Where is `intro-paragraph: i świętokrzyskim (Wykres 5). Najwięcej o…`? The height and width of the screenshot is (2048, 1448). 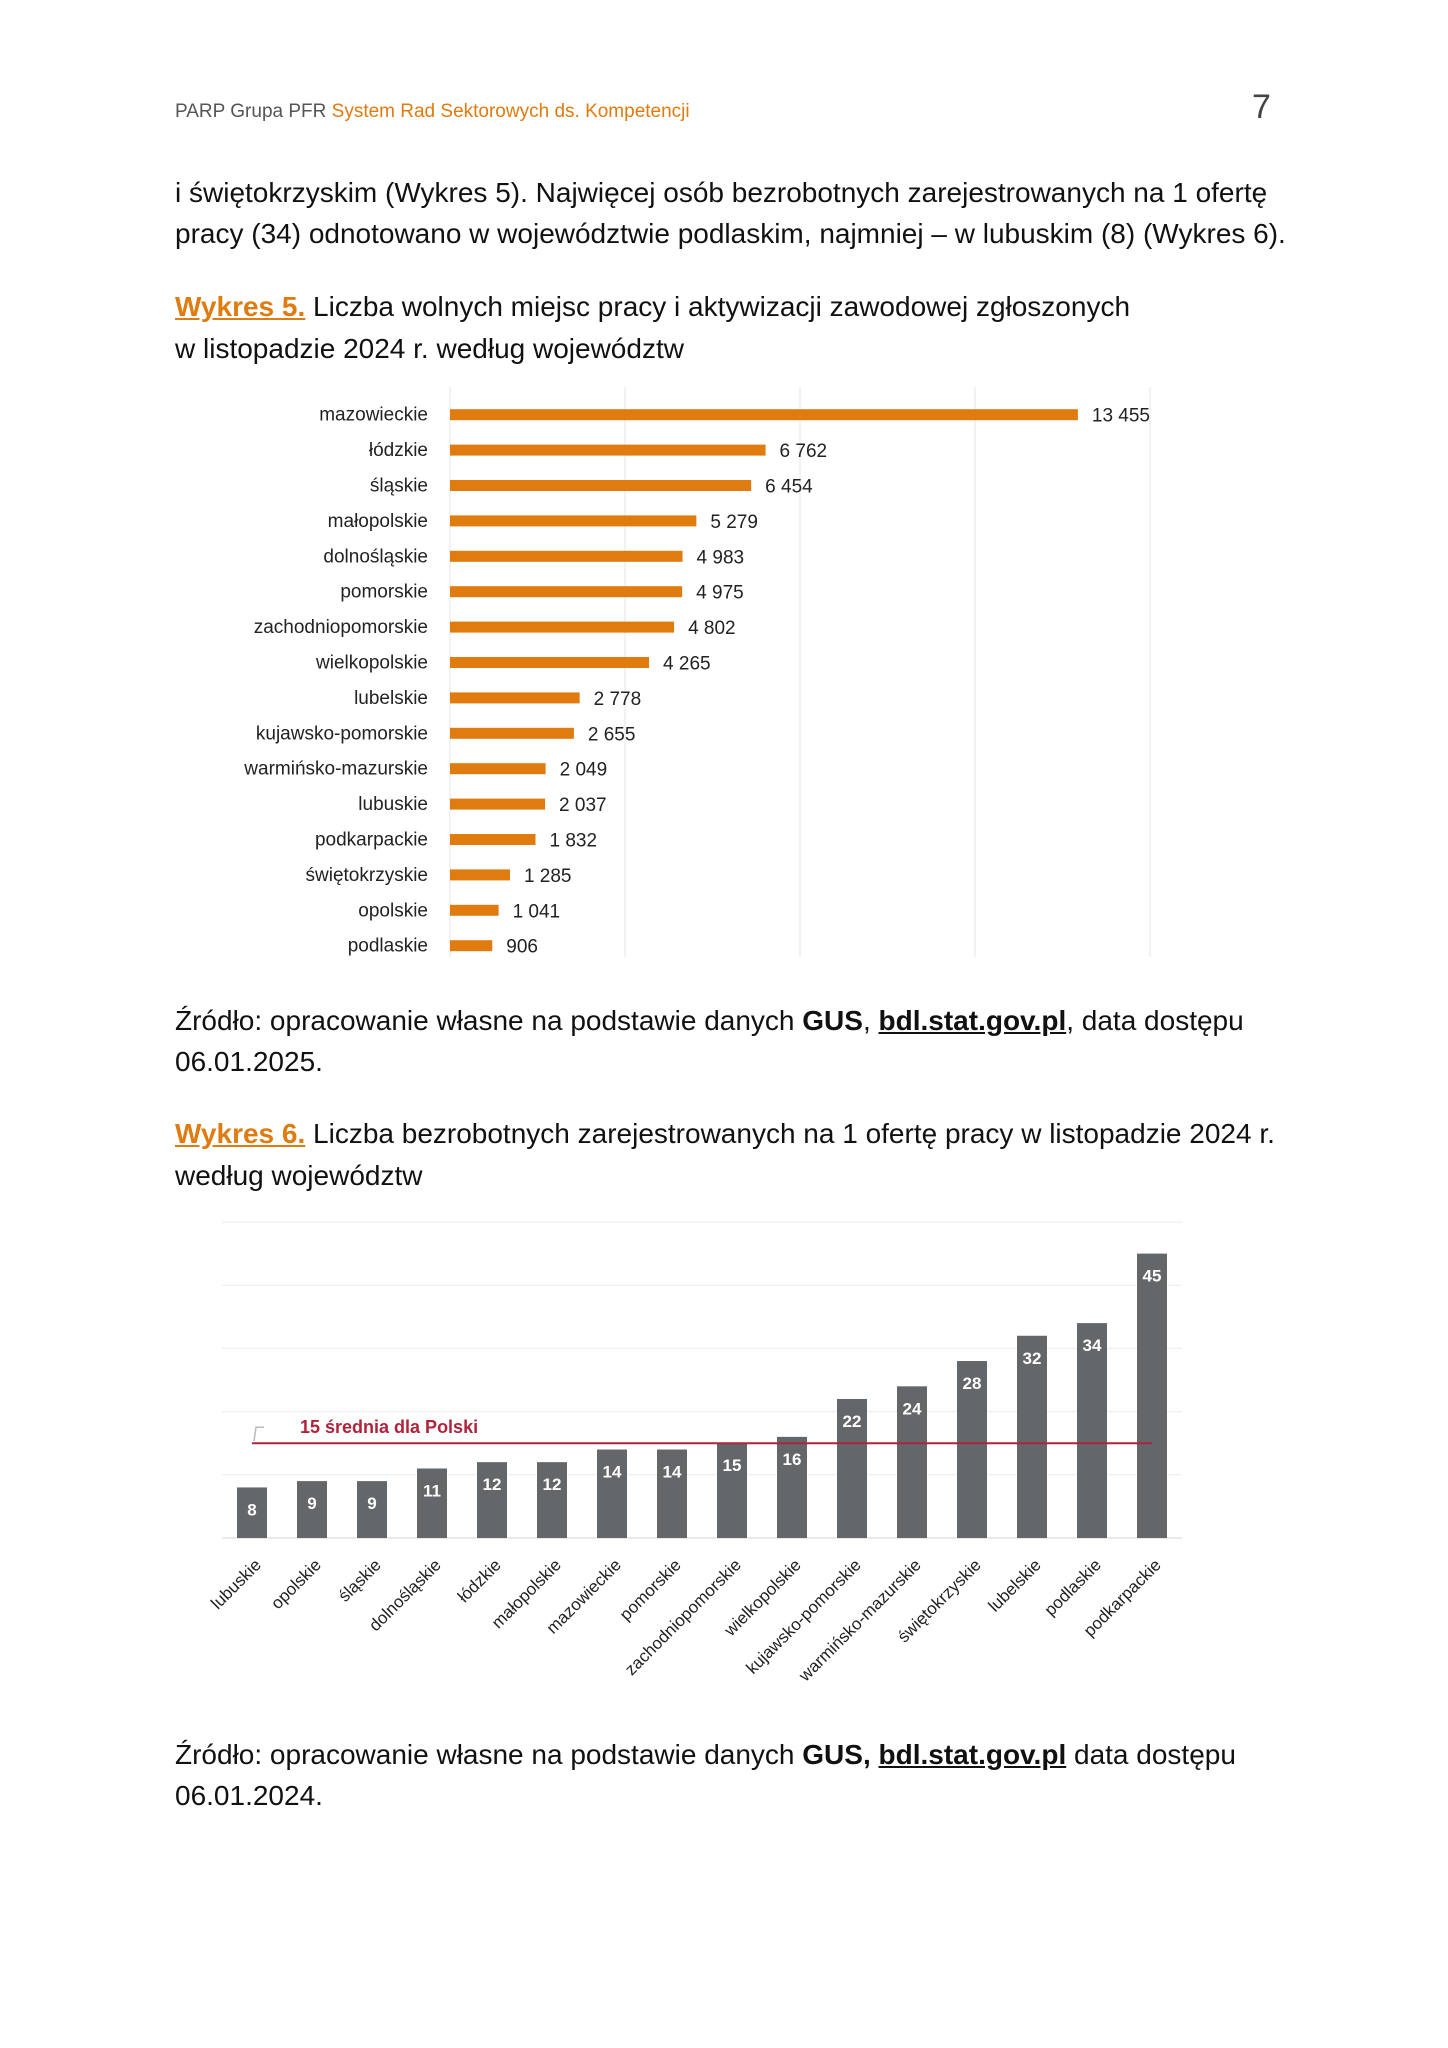 intro-paragraph: i świętokrzyskim (Wykres 5). Najwięcej o… is located at coordinates (740, 213).